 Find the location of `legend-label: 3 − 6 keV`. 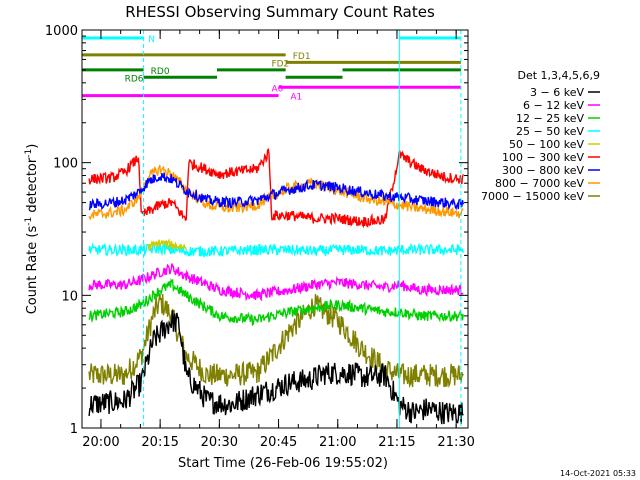

legend-label: 3 − 6 keV is located at coordinates (557, 92).